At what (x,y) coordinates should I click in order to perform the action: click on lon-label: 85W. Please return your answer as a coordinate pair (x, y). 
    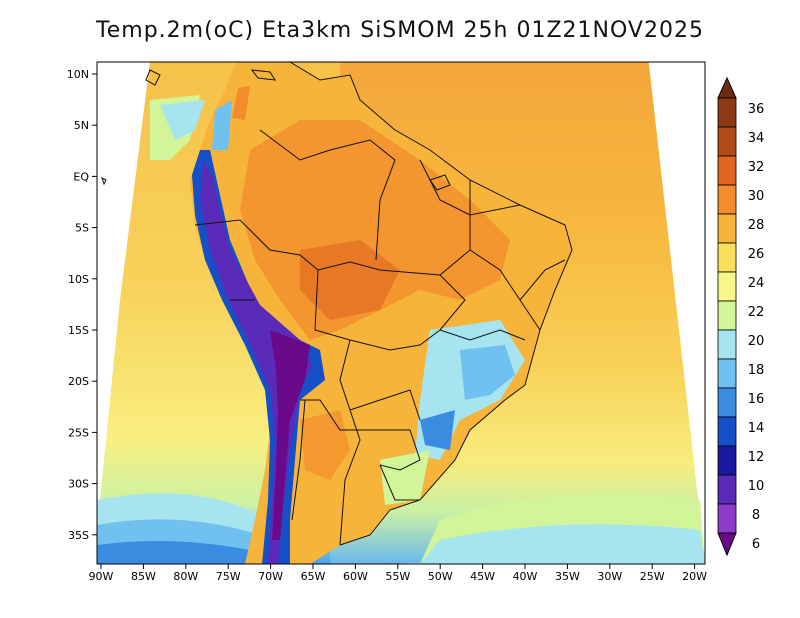
    Looking at the image, I should click on (143, 576).